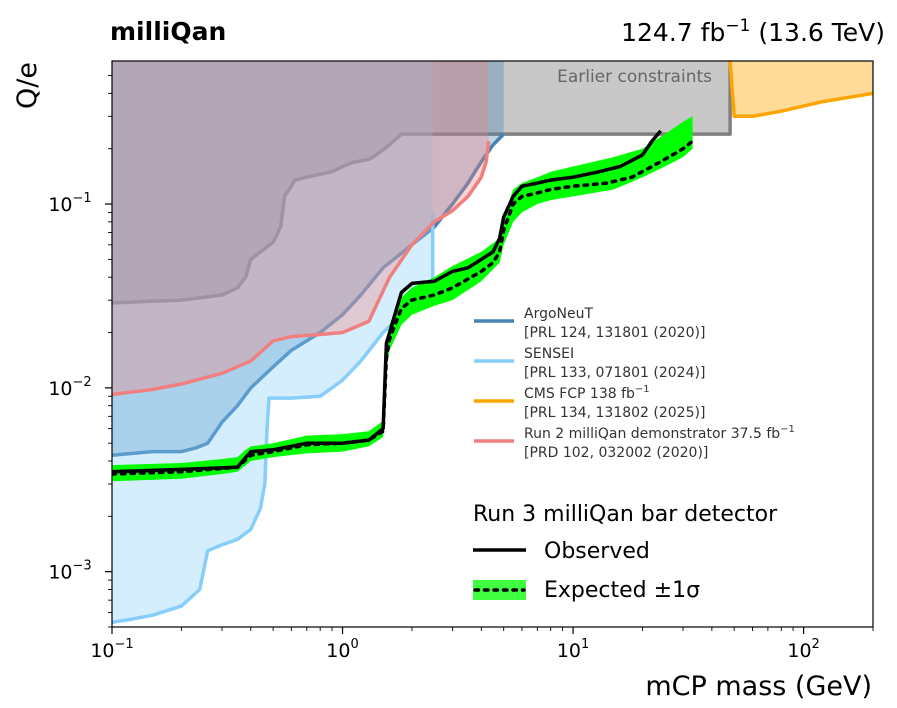  I want to click on cms-fcp-138-fb-fill-edge, so click(800, 90).